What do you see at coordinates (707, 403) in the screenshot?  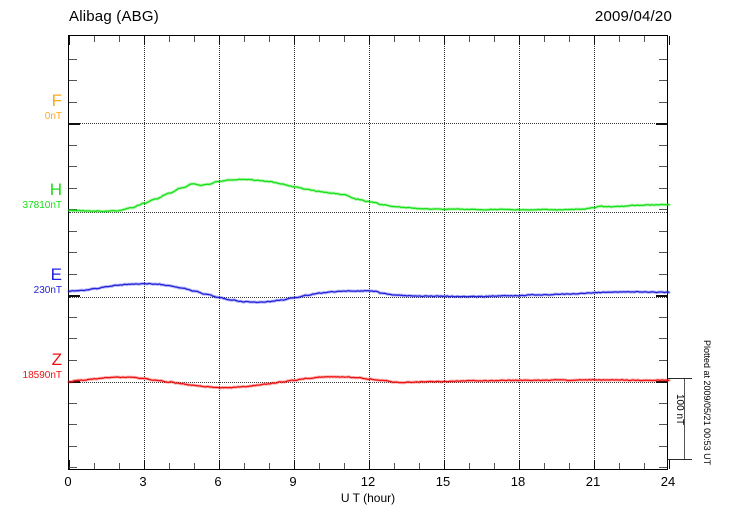 I see `plotted-at-note: Plotted at 2009/05/21 00:53 UT` at bounding box center [707, 403].